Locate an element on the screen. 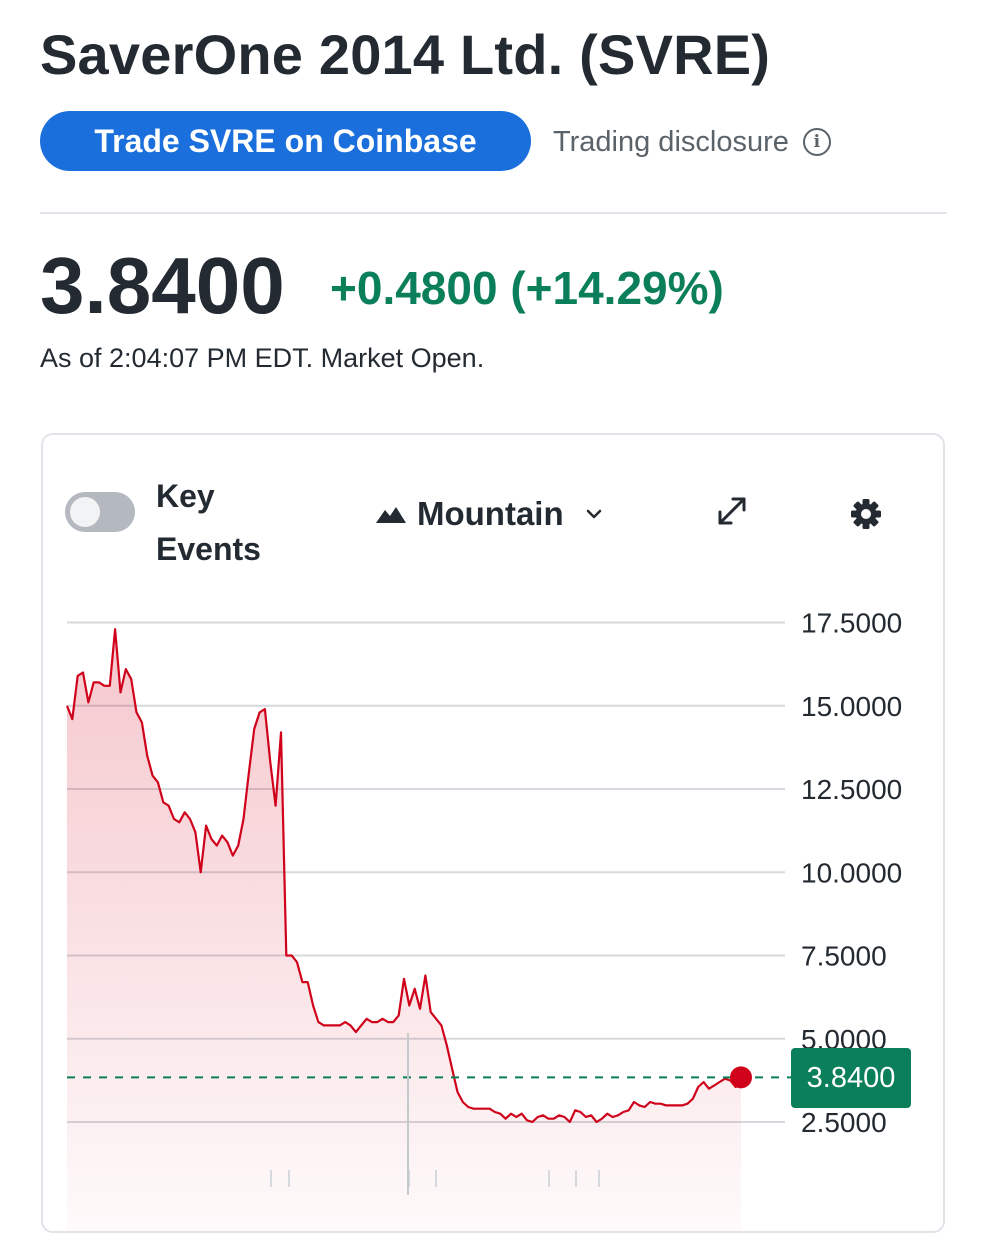  current-price: 3.8400 is located at coordinates (162, 285).